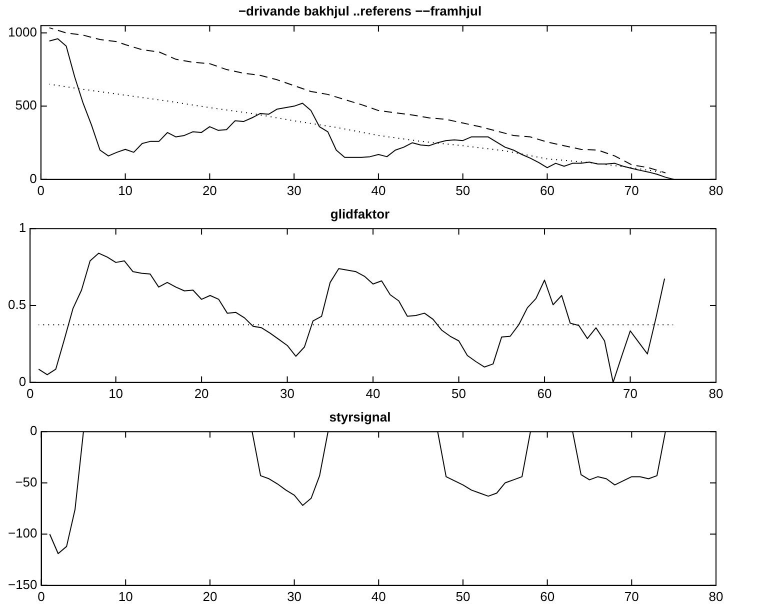 The height and width of the screenshot is (611, 764). What do you see at coordinates (360, 10) in the screenshot?
I see `chart-title: −drivande bakhjul ..referens −−framhjul` at bounding box center [360, 10].